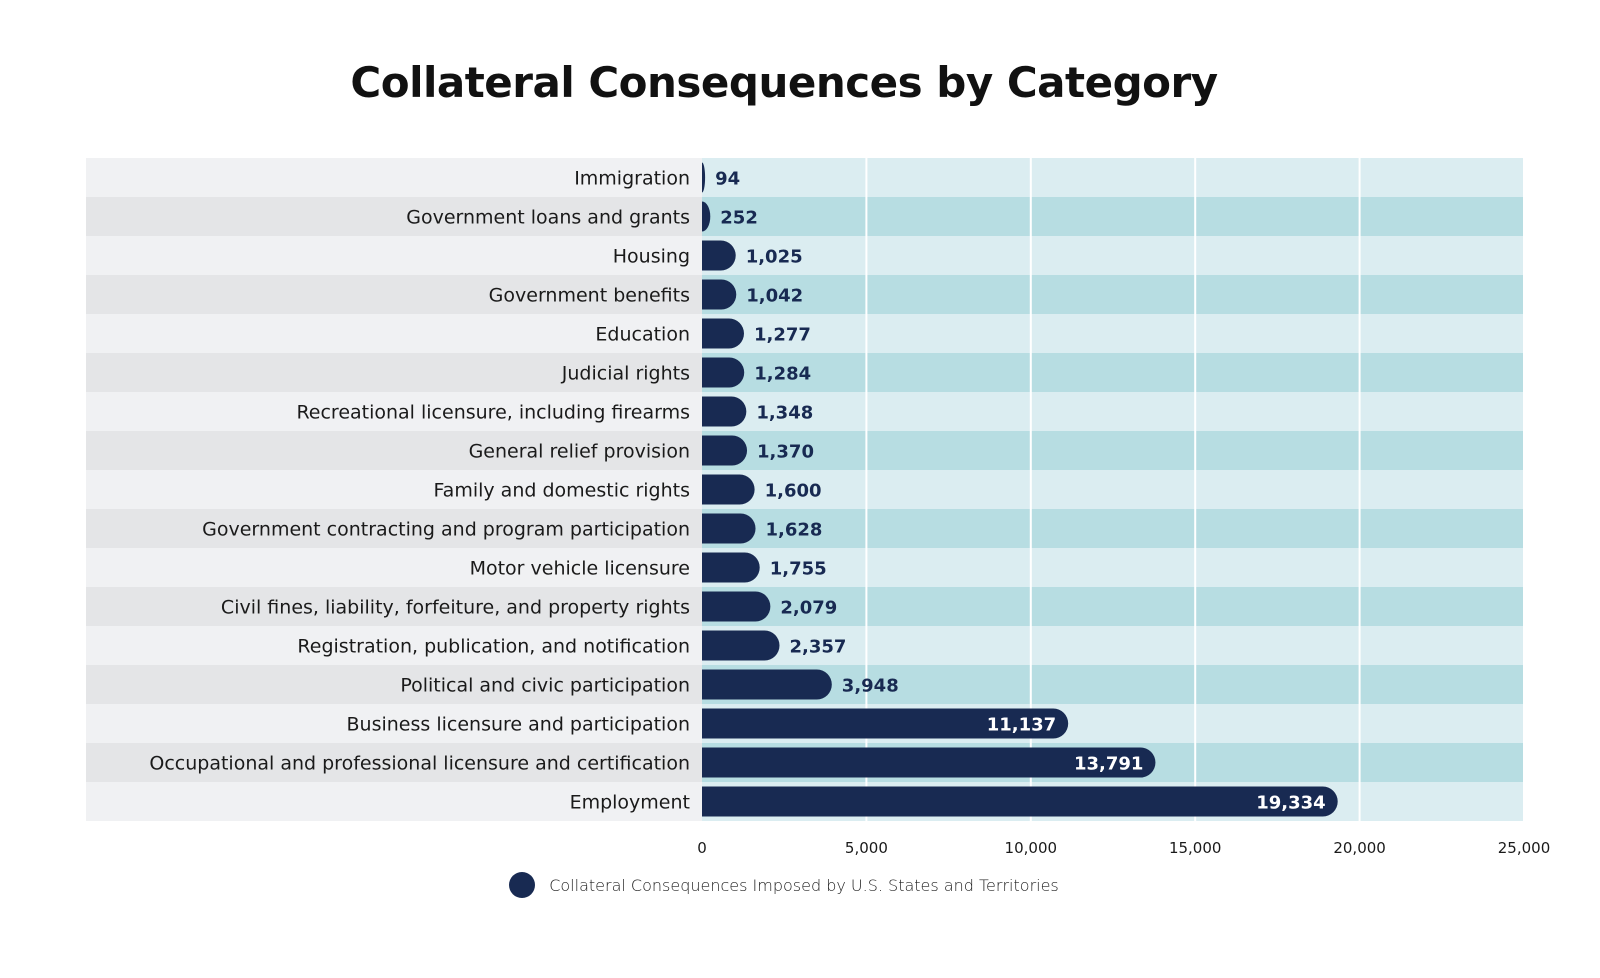 The image size is (1600, 978). What do you see at coordinates (562, 491) in the screenshot?
I see `category-label: Family and domestic rights` at bounding box center [562, 491].